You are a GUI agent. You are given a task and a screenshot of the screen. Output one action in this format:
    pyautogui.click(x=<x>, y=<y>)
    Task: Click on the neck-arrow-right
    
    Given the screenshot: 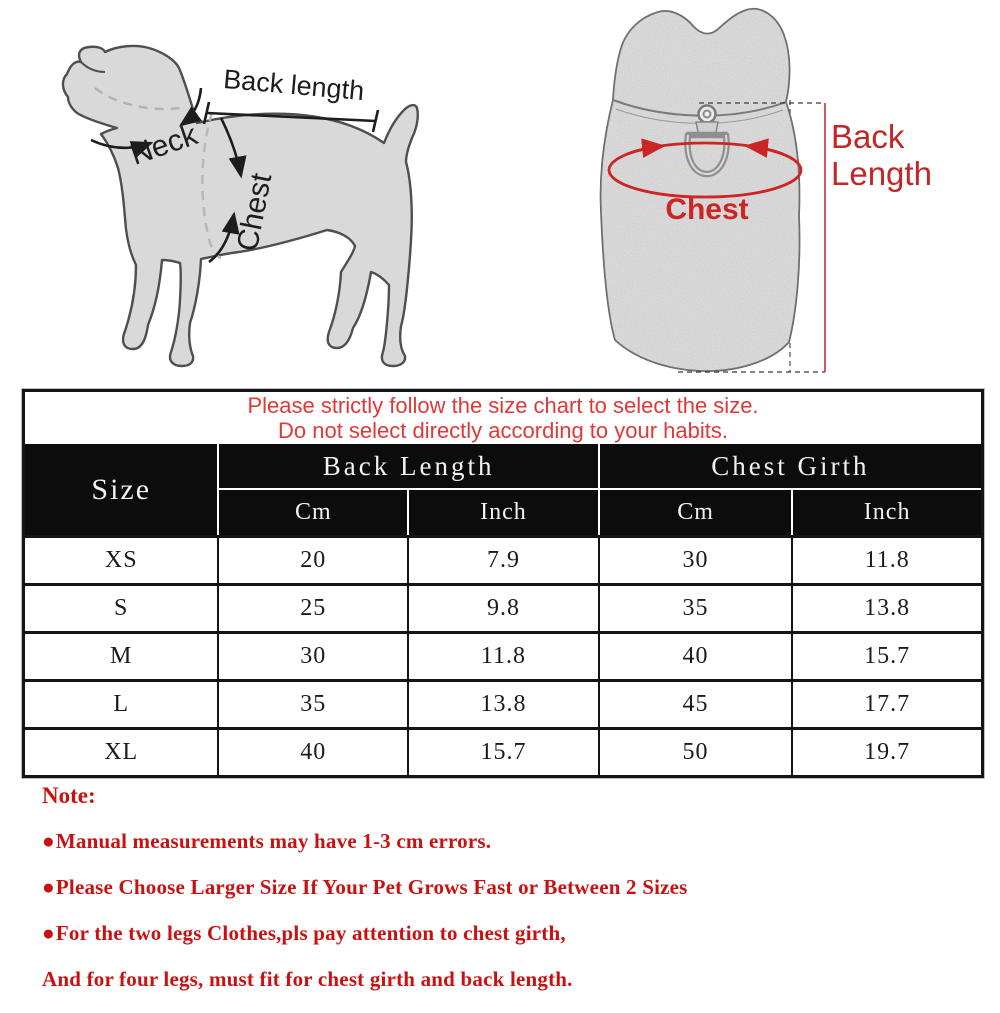 What is the action you would take?
    pyautogui.click(x=190, y=107)
    